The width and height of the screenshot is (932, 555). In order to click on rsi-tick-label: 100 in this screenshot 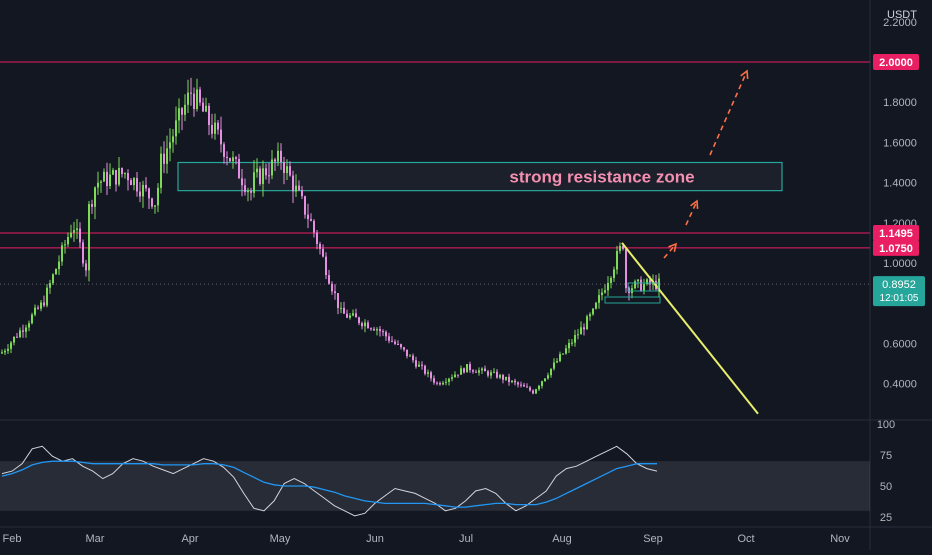, I will do `click(886, 425)`.